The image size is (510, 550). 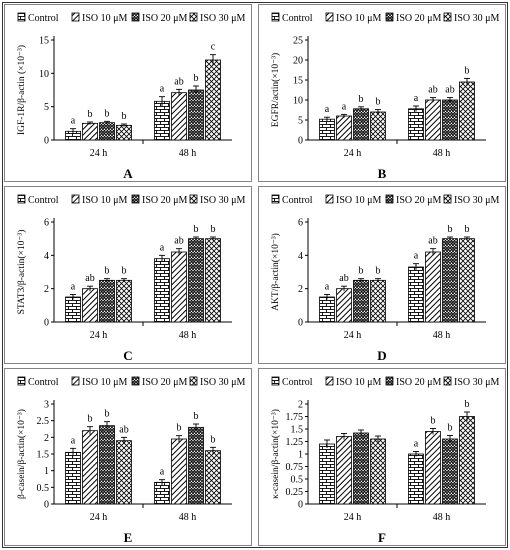 I want to click on y-tick-label: 1.25, so click(x=295, y=442).